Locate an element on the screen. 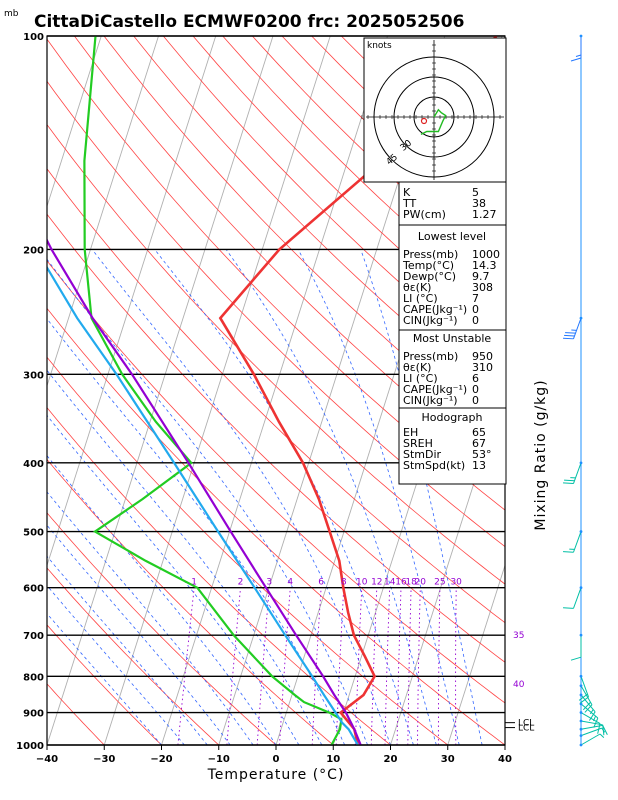 Image resolution: width=618 pixels, height=800 pixels. table-section-heading: Lowest level is located at coordinates (452, 236).